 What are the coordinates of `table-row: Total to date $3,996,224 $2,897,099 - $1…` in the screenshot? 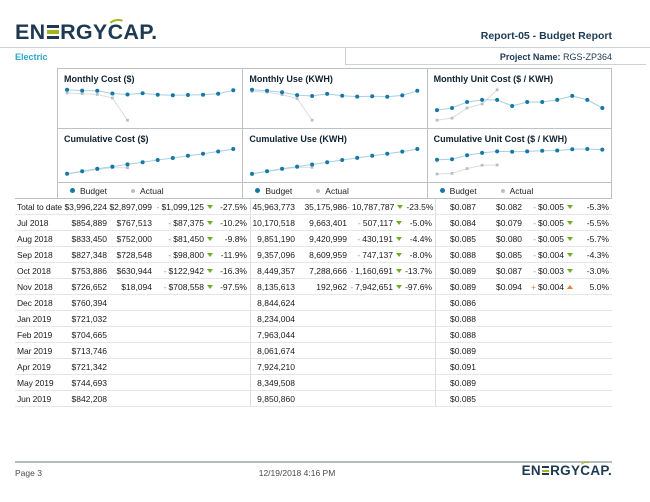 It's located at (313, 207).